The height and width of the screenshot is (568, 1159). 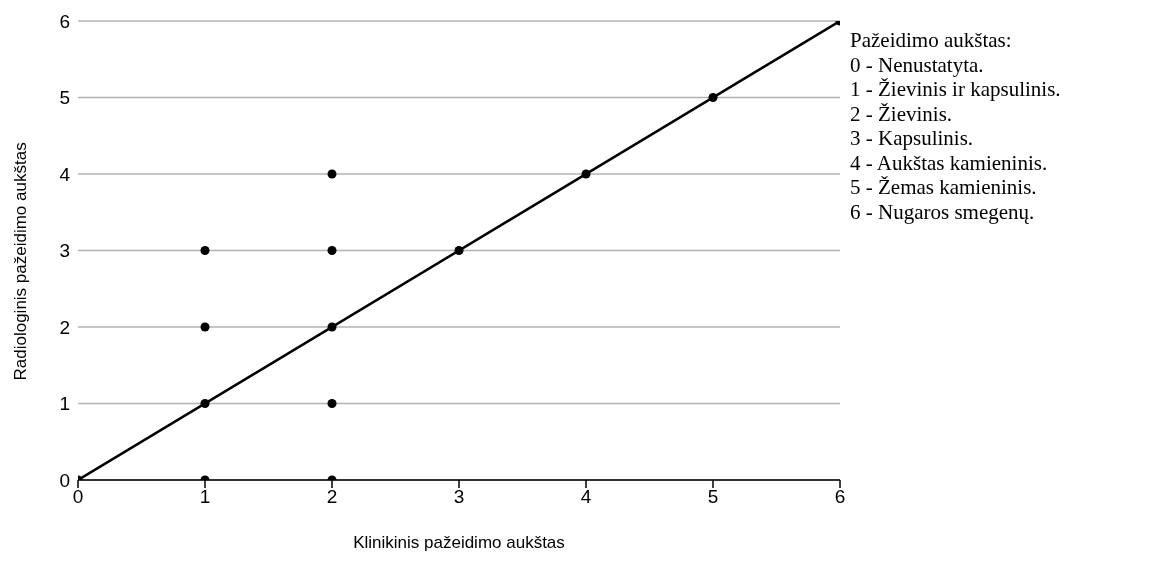 I want to click on text: 5 - Žemas kamieninis., so click(x=944, y=187).